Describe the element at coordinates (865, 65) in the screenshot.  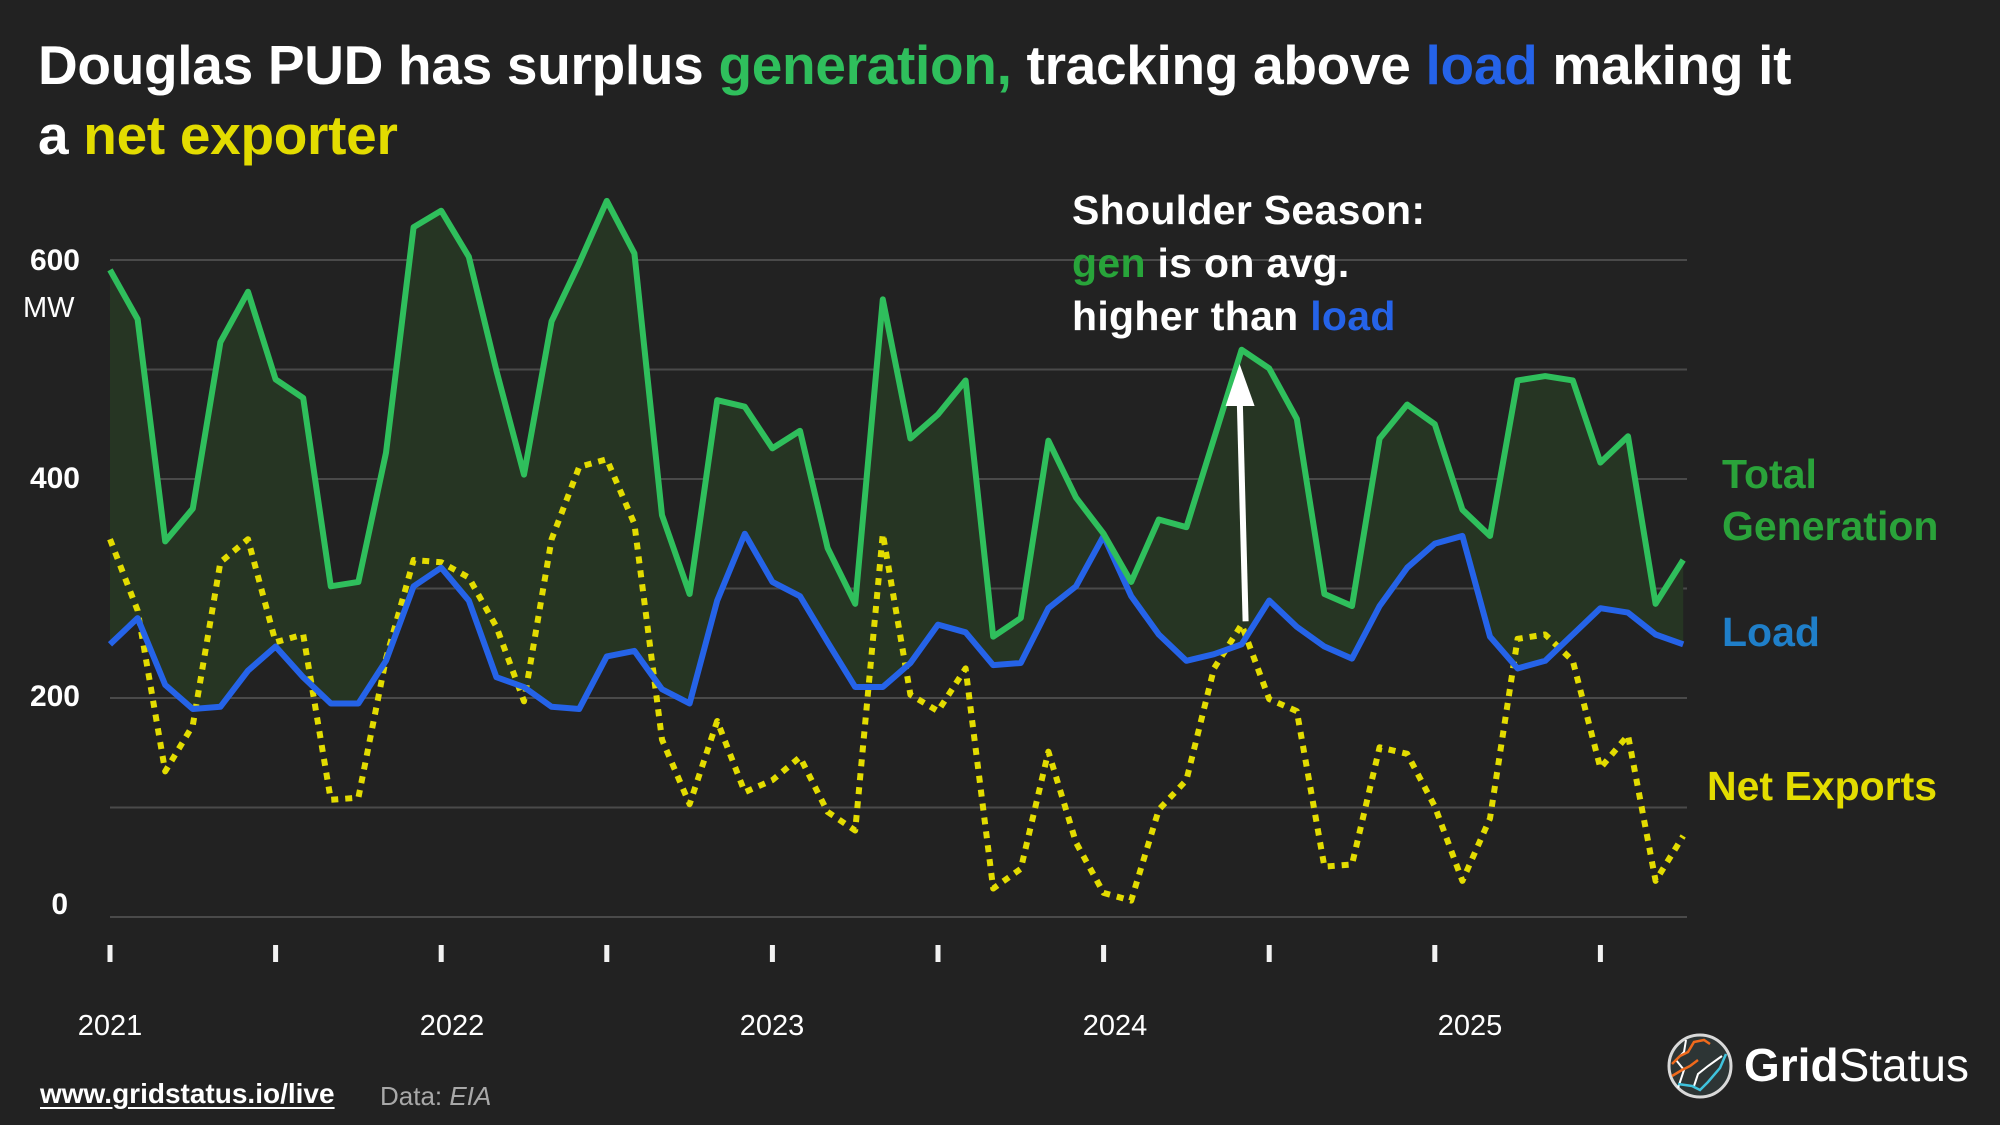
I see `title-generation-highlight: generation,` at that location.